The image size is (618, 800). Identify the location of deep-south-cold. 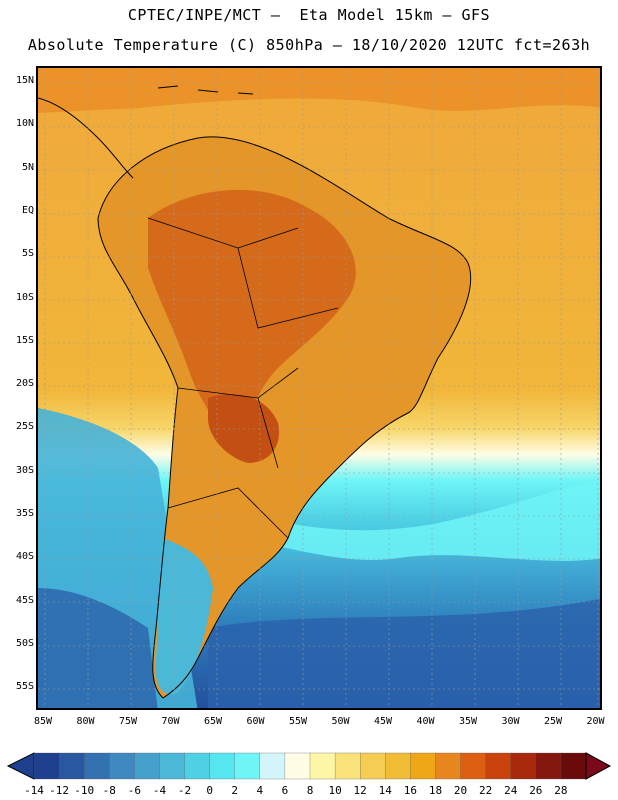
(404, 653).